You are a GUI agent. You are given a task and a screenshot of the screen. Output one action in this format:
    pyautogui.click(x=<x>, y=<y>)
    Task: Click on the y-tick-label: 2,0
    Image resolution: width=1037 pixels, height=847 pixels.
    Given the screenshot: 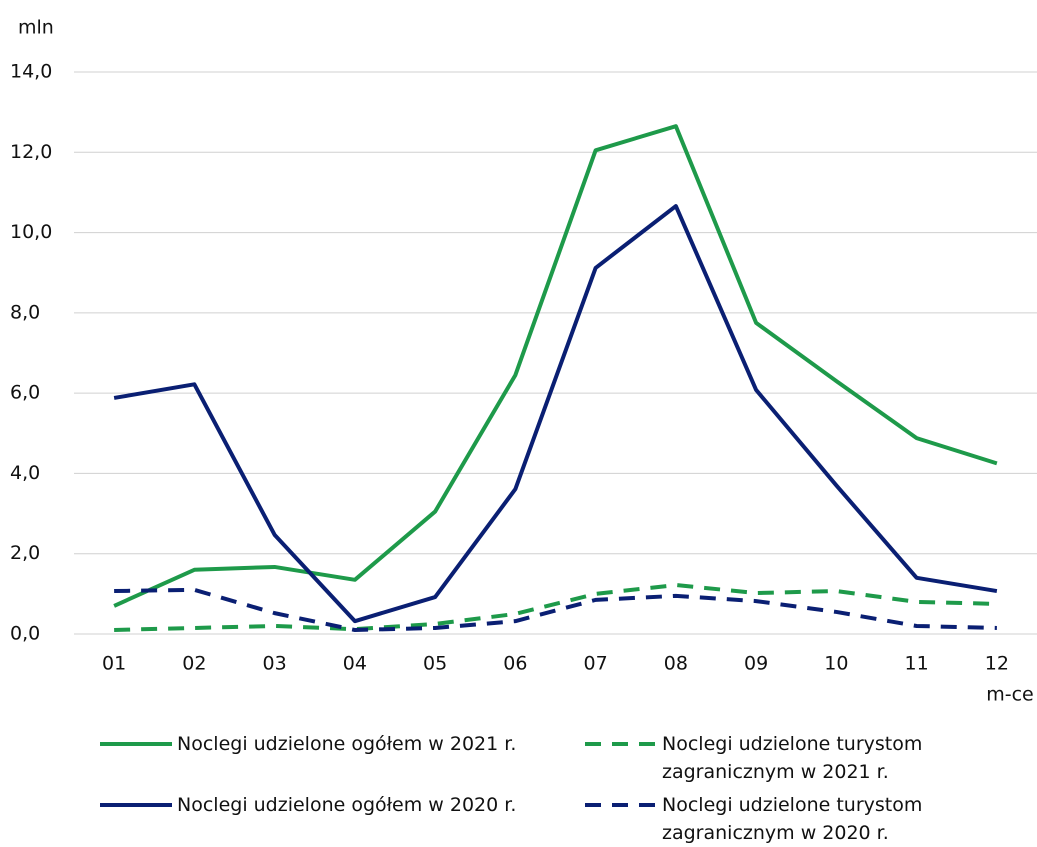 What is the action you would take?
    pyautogui.click(x=25, y=553)
    